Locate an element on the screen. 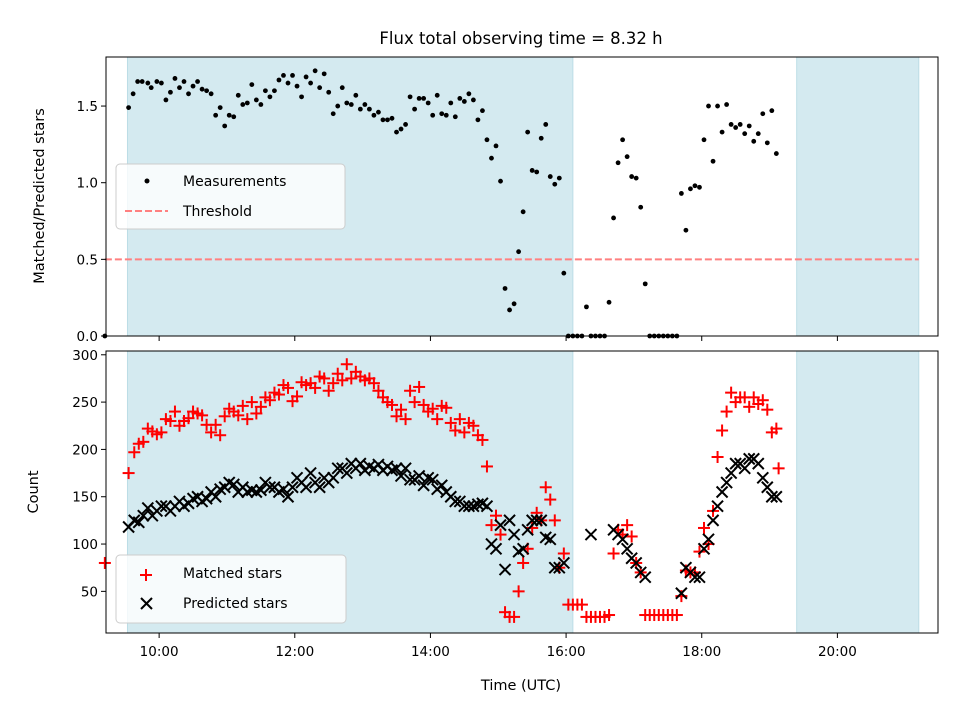  bottom-y-axis-label: Count is located at coordinates (34, 491).